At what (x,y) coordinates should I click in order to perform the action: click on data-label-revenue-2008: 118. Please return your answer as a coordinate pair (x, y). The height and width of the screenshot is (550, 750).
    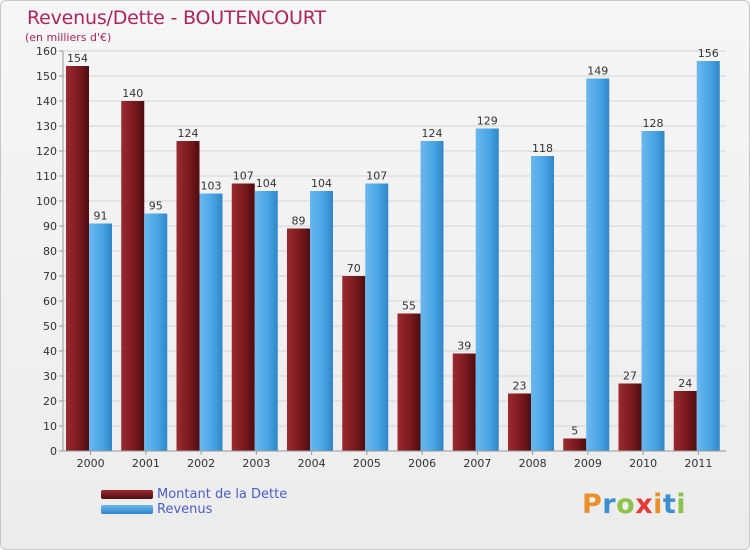
    Looking at the image, I should click on (542, 148).